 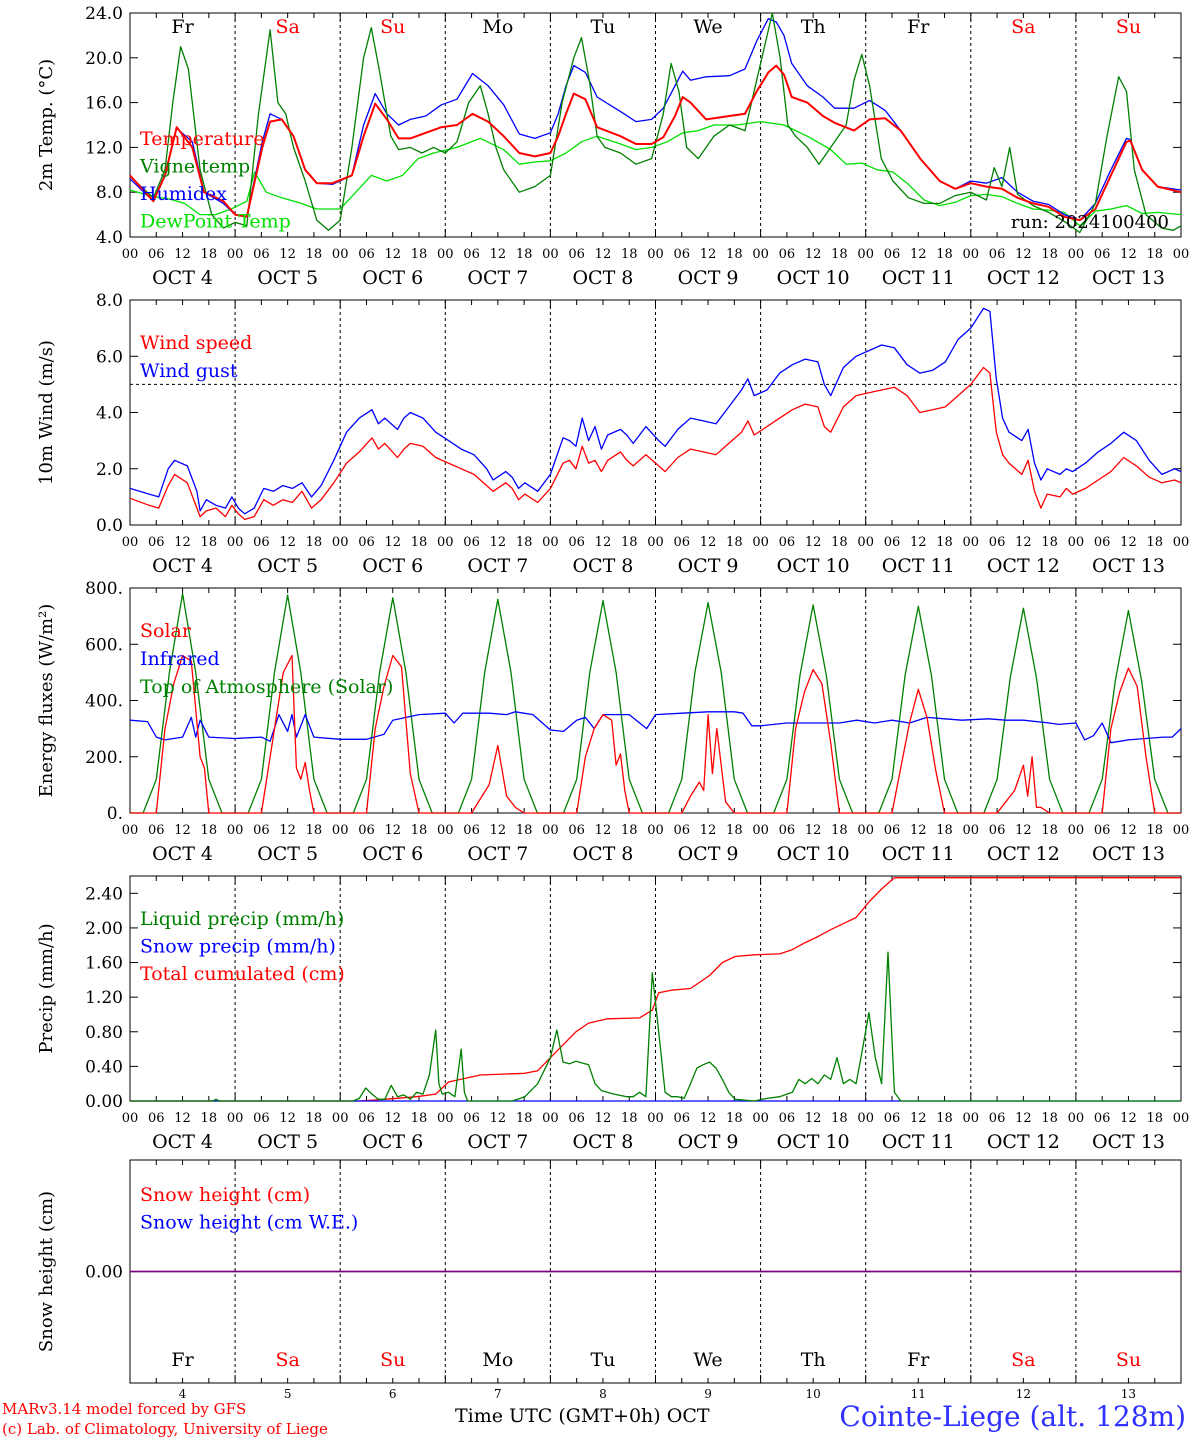 I want to click on legend-entry: Snow height (cm), so click(x=225, y=1195).